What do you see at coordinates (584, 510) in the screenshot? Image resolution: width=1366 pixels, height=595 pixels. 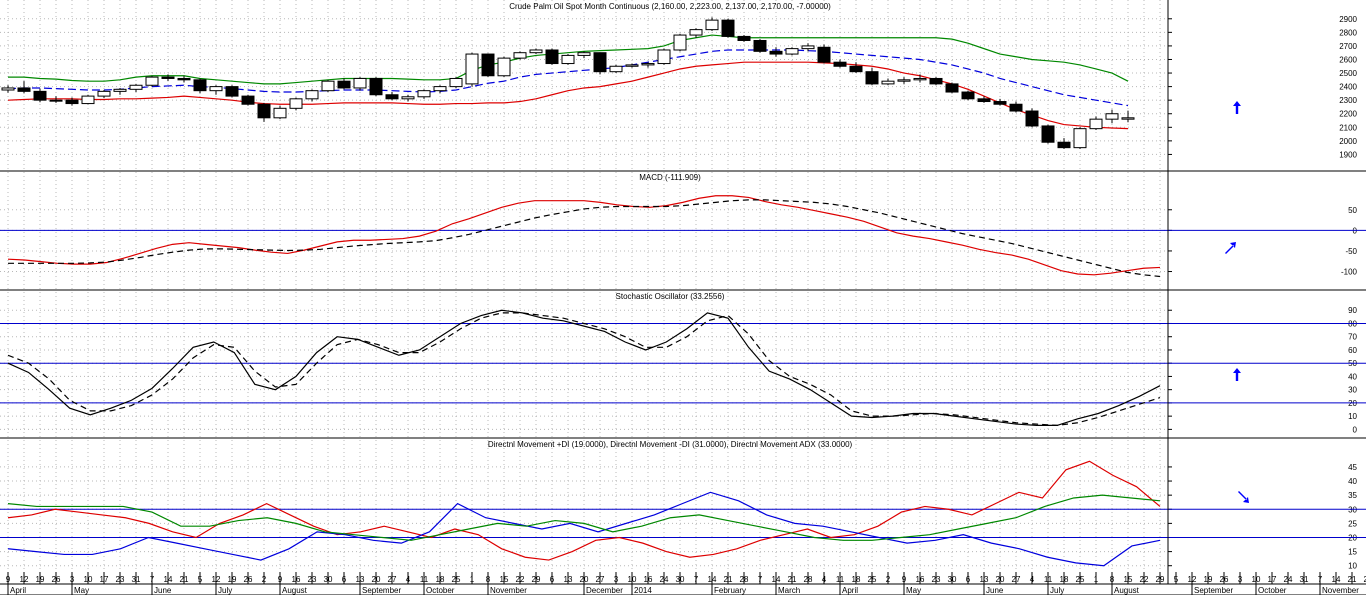 I see `series-line-red` at bounding box center [584, 510].